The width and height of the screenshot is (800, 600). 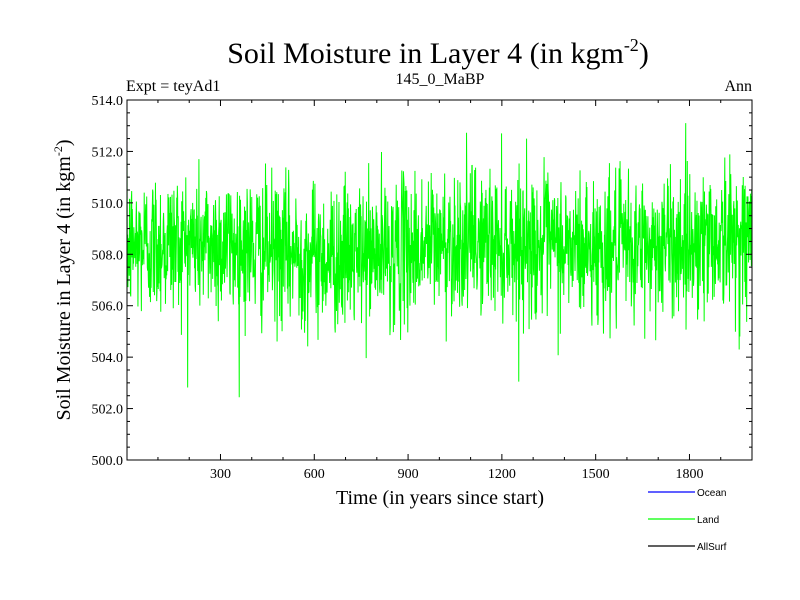 I want to click on x-tick-label: 1200, so click(x=502, y=474).